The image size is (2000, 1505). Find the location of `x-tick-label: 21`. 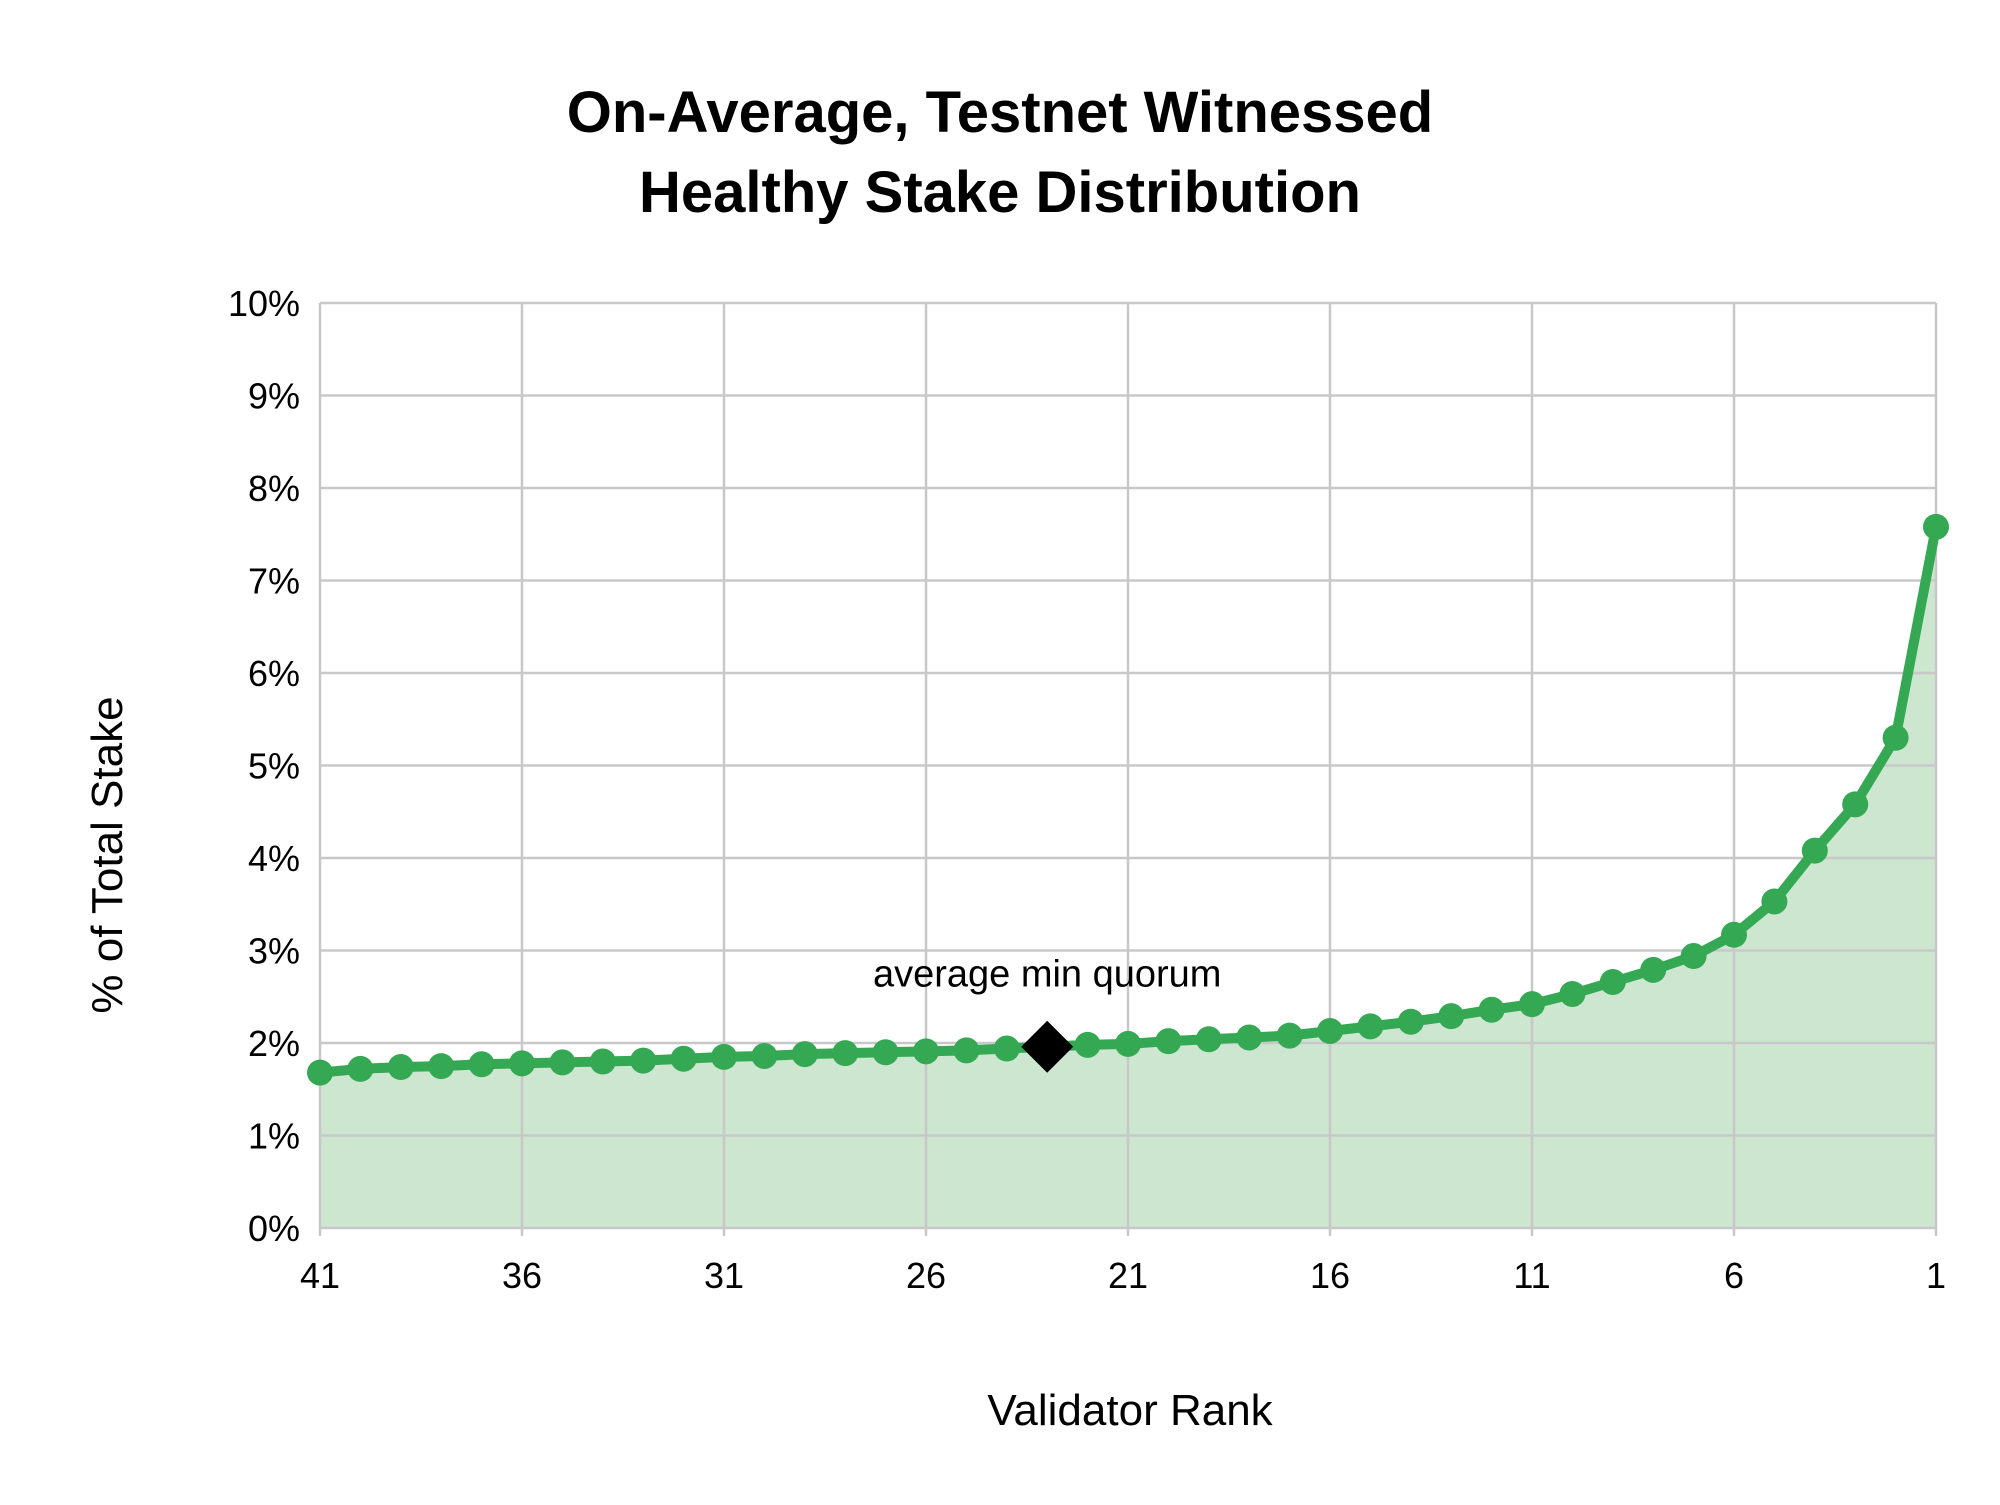

x-tick-label: 21 is located at coordinates (1128, 1275).